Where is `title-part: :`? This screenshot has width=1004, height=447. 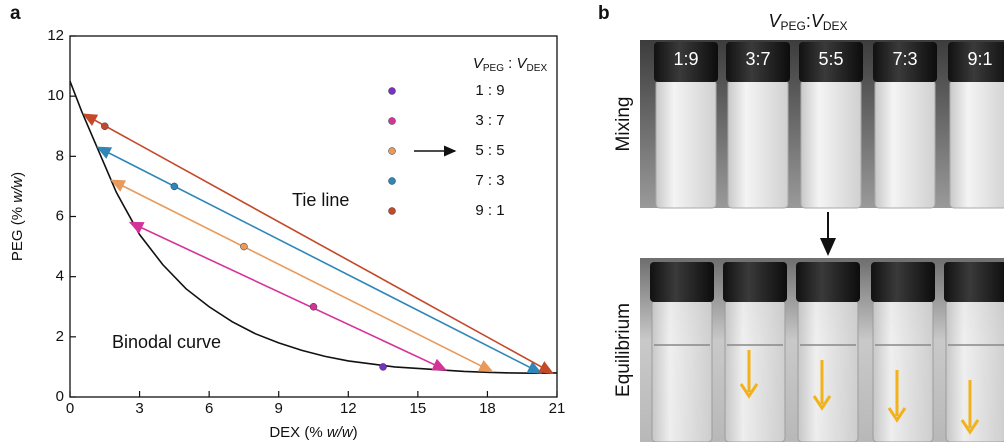 title-part: : is located at coordinates (808, 21).